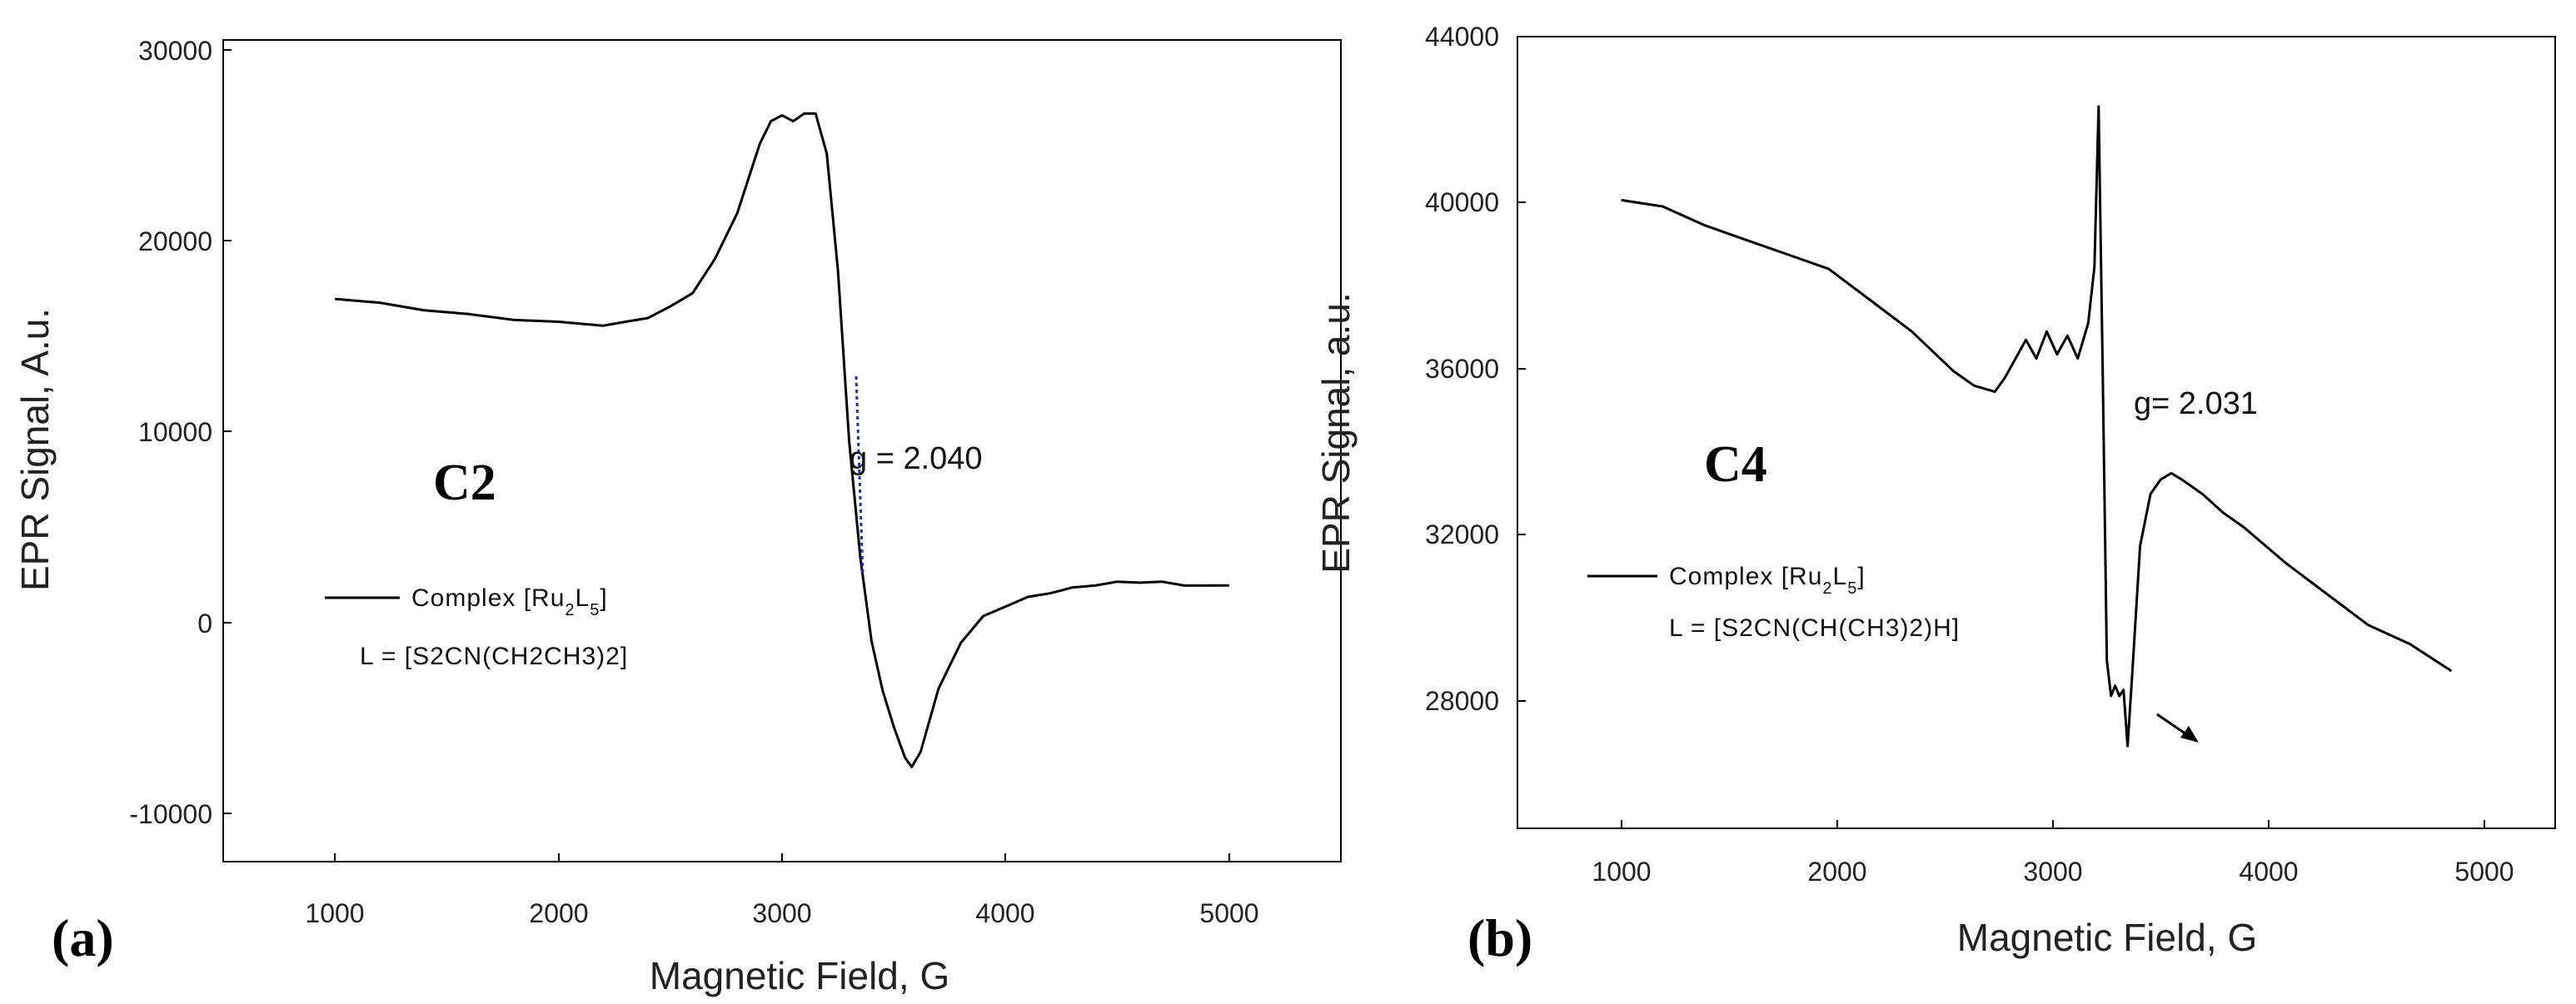  Describe the element at coordinates (494, 656) in the screenshot. I see `legend-ligand-a: L = [S2CN(CH2CH3)2]` at that location.